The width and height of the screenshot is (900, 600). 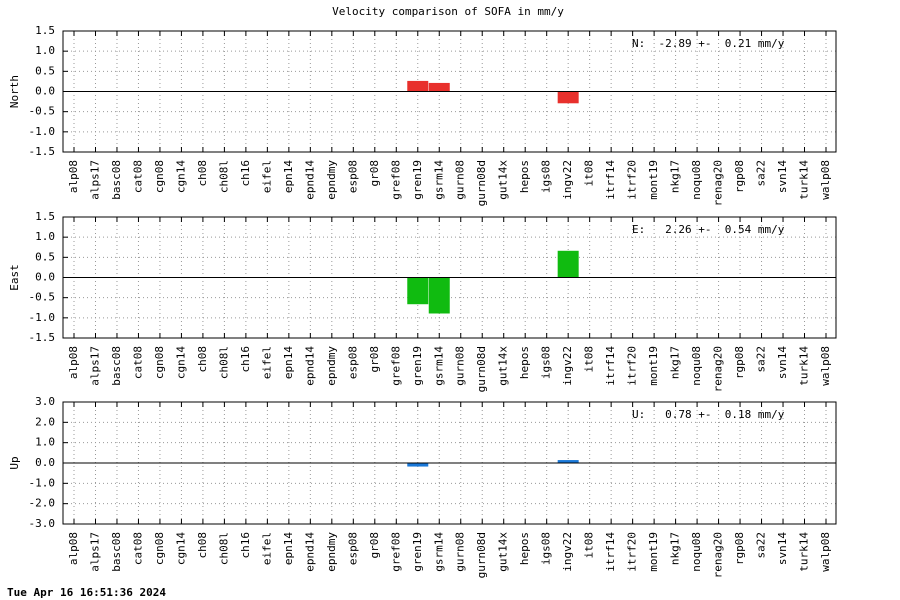 I want to click on footer: Tue Apr 16 16:51:36 2024, so click(x=86, y=592).